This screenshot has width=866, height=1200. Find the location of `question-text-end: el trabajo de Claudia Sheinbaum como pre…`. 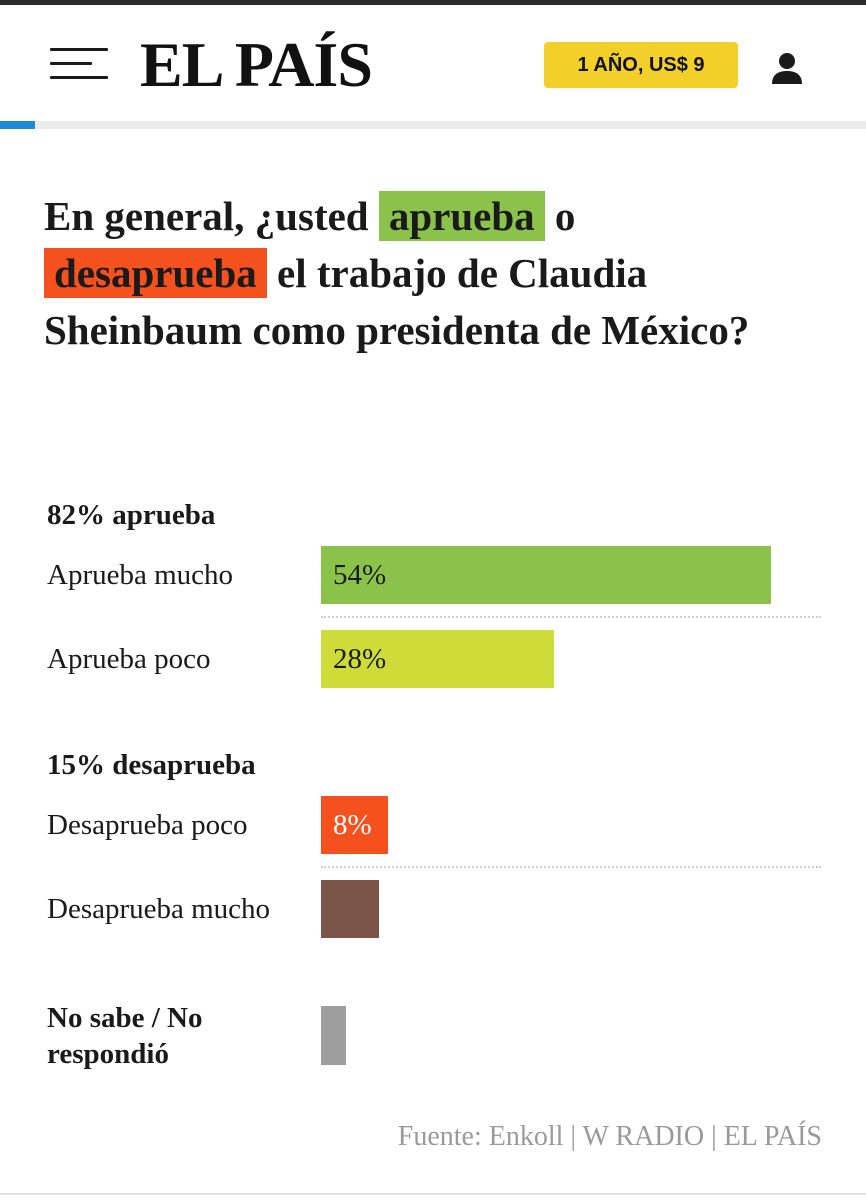

question-text-end: el trabajo de Claudia Sheinbaum como pre… is located at coordinates (397, 301).